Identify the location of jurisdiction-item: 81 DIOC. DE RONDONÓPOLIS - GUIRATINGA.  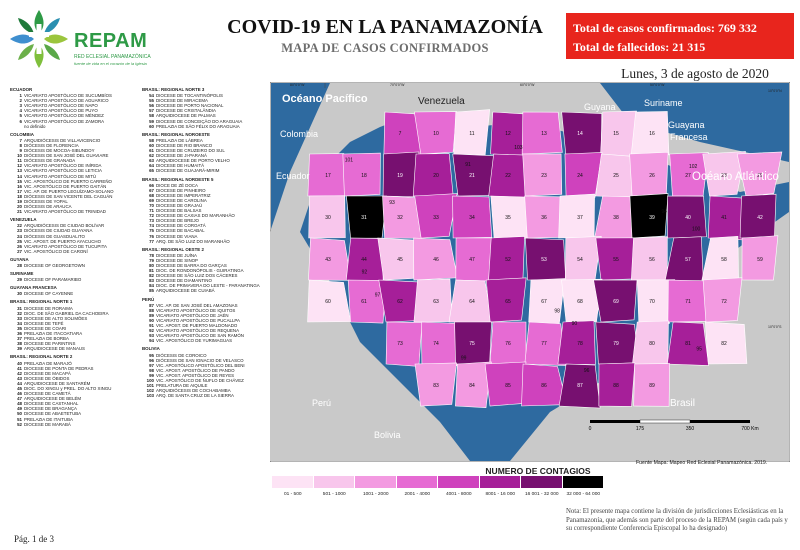
(207, 270).